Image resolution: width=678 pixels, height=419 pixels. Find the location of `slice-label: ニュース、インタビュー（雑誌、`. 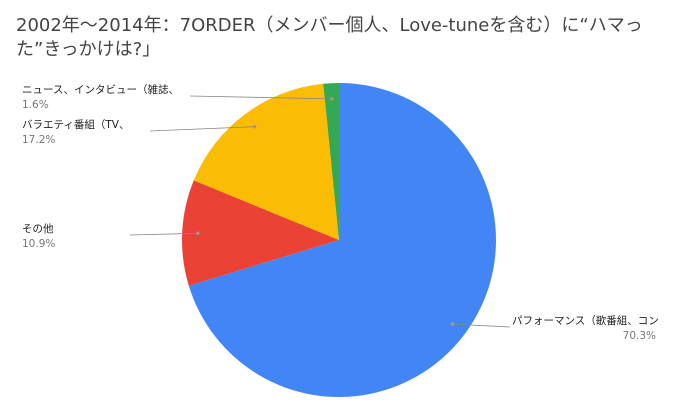

slice-label: ニュース、インタビュー（雑誌、 is located at coordinates (100, 89).